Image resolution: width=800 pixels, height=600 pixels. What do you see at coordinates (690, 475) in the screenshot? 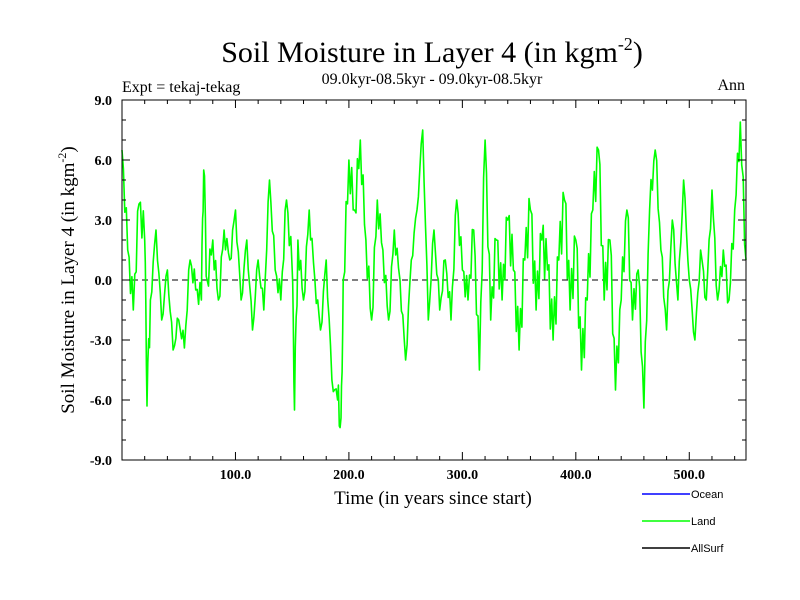
I see `x-tick-label: 500.0` at bounding box center [690, 475].